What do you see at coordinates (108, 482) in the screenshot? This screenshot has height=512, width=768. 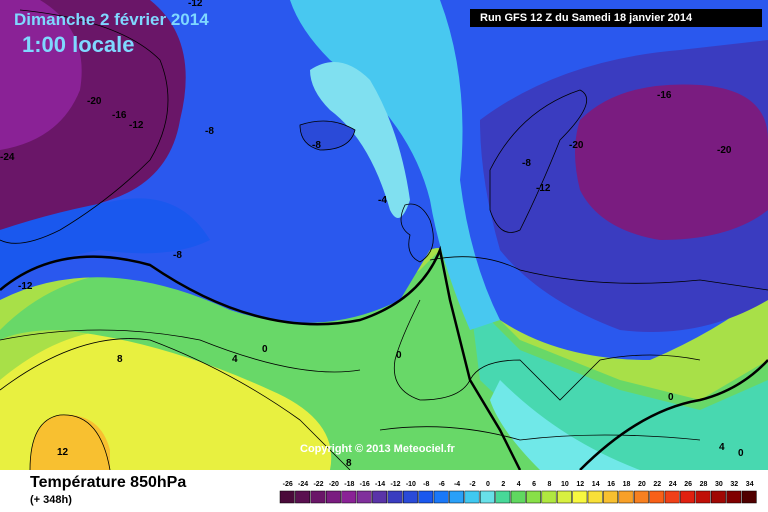 I see `variable-title: Température 850hPa` at bounding box center [108, 482].